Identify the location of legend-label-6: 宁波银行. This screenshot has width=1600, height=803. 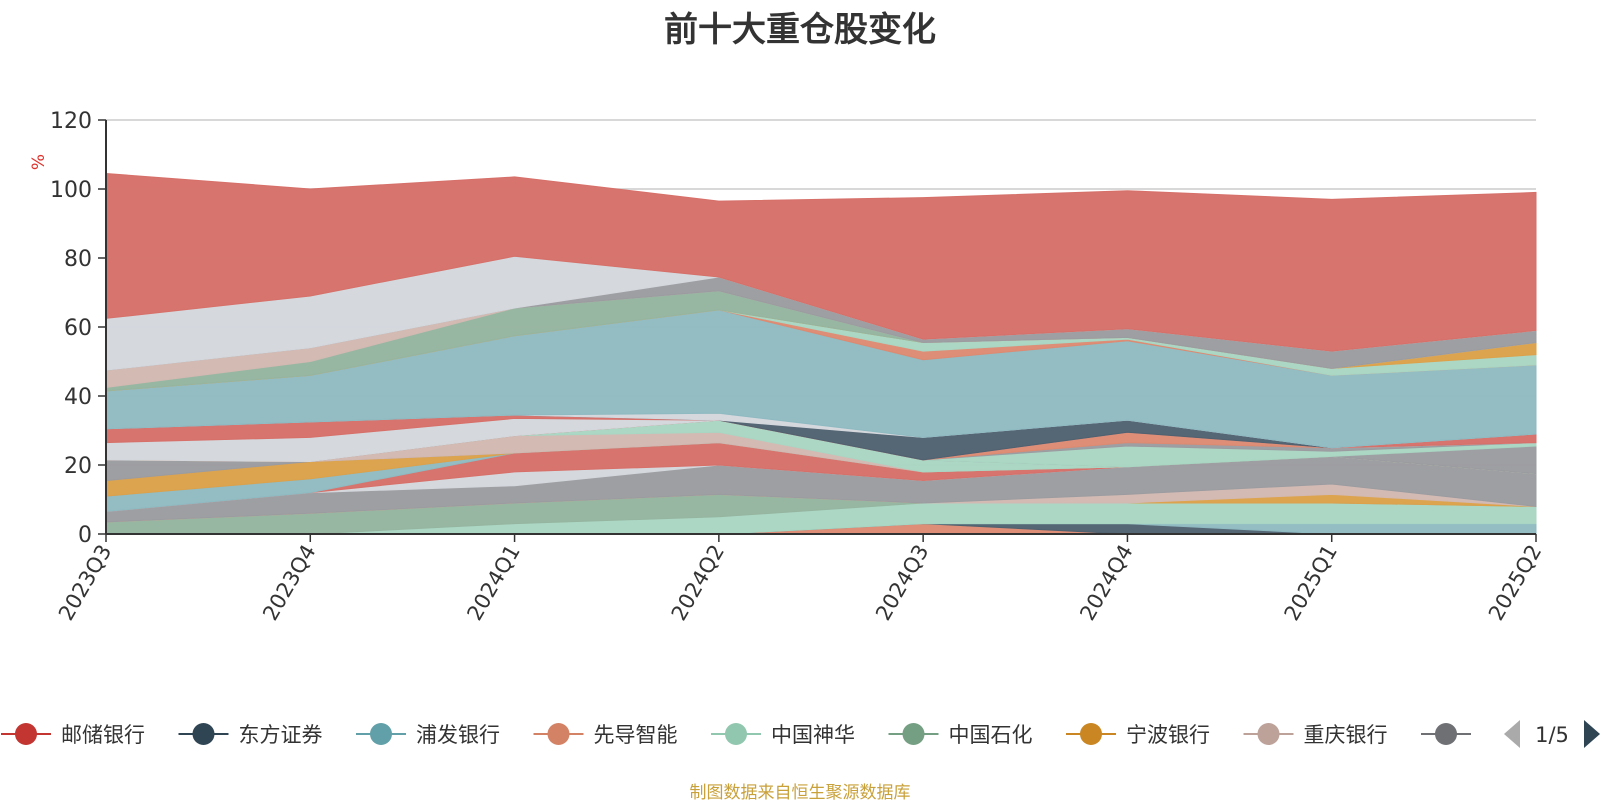
(1168, 735).